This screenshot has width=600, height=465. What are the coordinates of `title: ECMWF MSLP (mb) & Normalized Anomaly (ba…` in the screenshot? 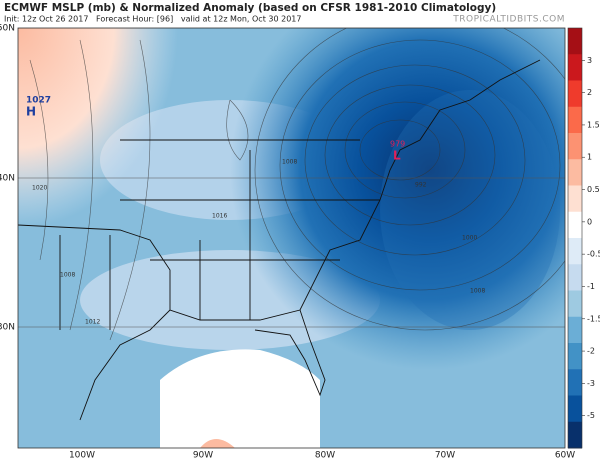 It's located at (250, 8).